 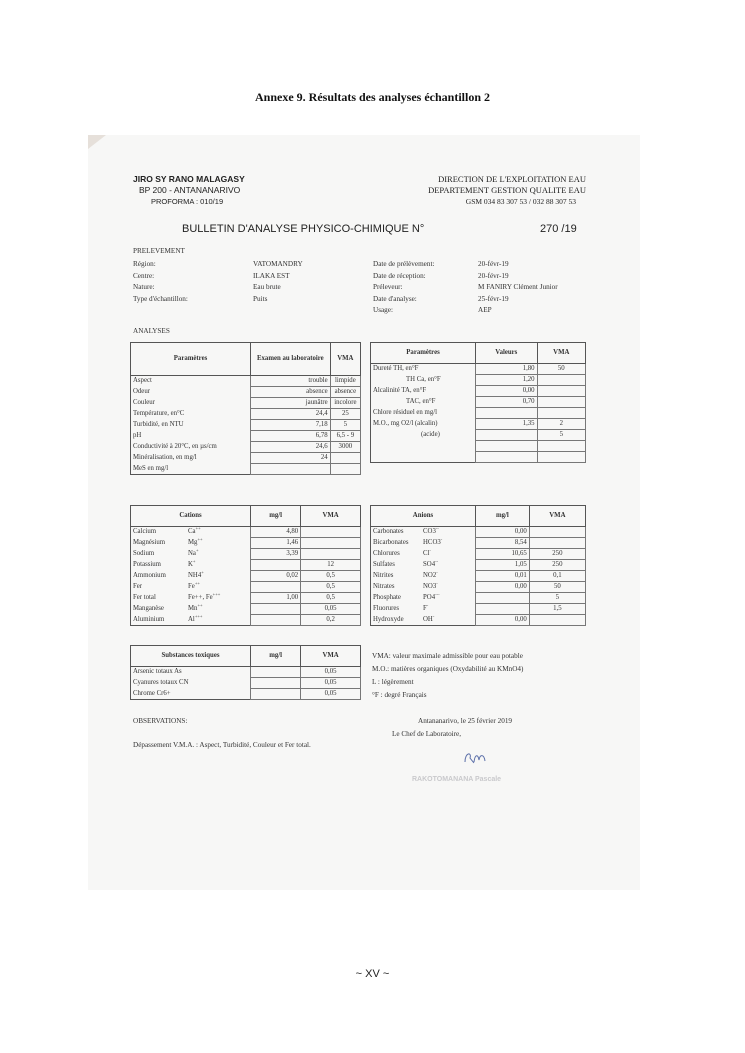 I want to click on parameter-cell: Chlorures Cl-, so click(x=423, y=554).